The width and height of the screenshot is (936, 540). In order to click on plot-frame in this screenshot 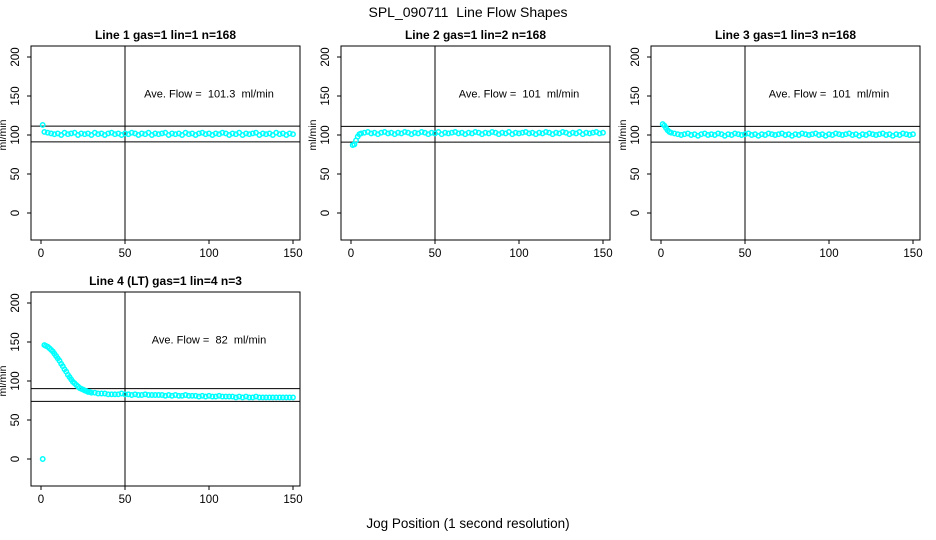, I will do `click(785, 143)`.